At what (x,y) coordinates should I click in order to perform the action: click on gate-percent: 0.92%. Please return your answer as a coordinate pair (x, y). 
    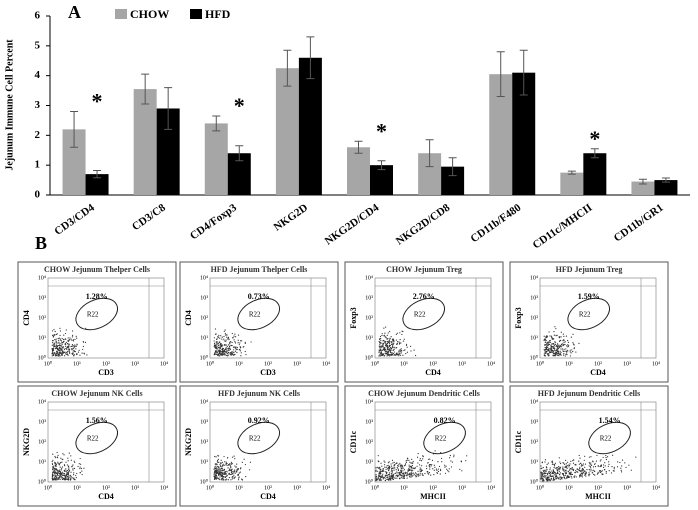
    Looking at the image, I should click on (259, 420).